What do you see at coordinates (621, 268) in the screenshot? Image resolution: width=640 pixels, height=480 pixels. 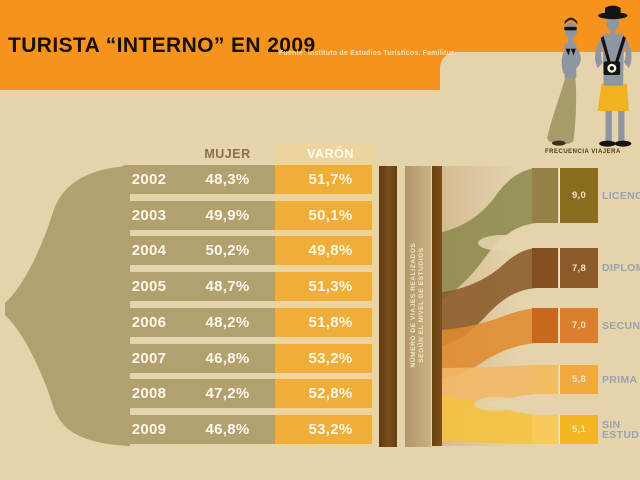 I see `education-level-label: DIPLOM` at bounding box center [621, 268].